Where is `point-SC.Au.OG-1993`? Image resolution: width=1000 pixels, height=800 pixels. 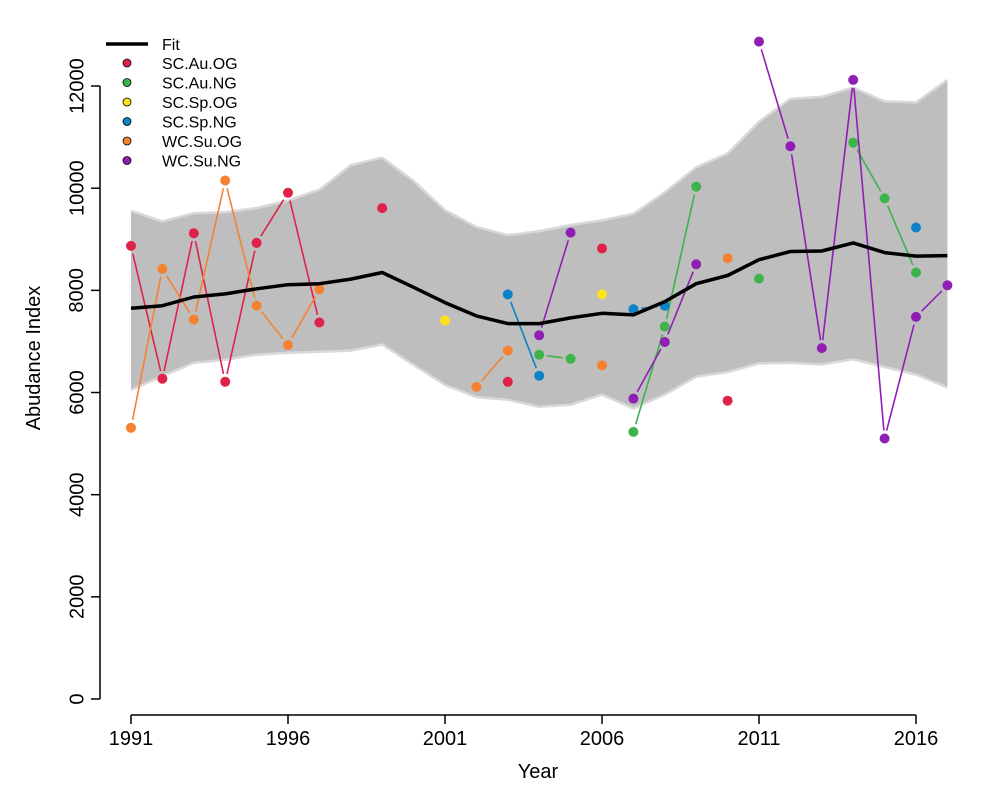 point-SC.Au.OG-1993 is located at coordinates (193, 233).